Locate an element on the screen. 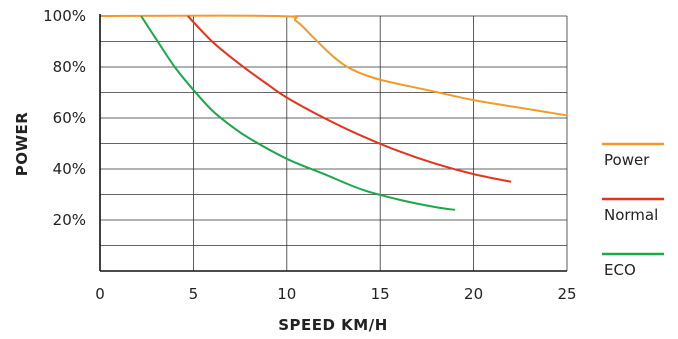 The width and height of the screenshot is (678, 339). y-tick-label: 20% is located at coordinates (69, 220).